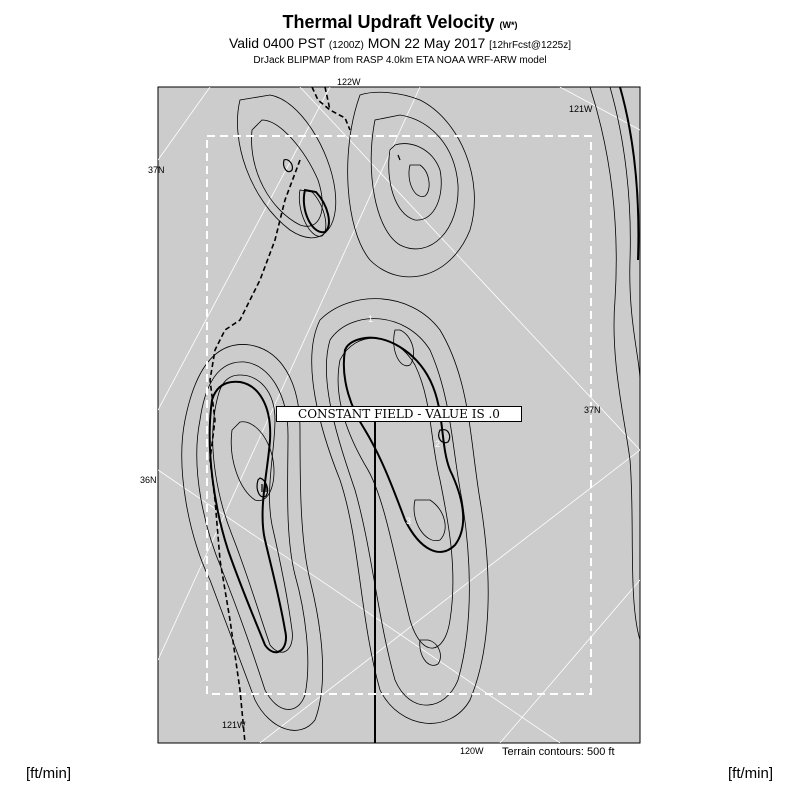 Image resolution: width=800 pixels, height=800 pixels. I want to click on constant-field-message: CONSTANT FIELD - VALUE IS .0, so click(399, 414).